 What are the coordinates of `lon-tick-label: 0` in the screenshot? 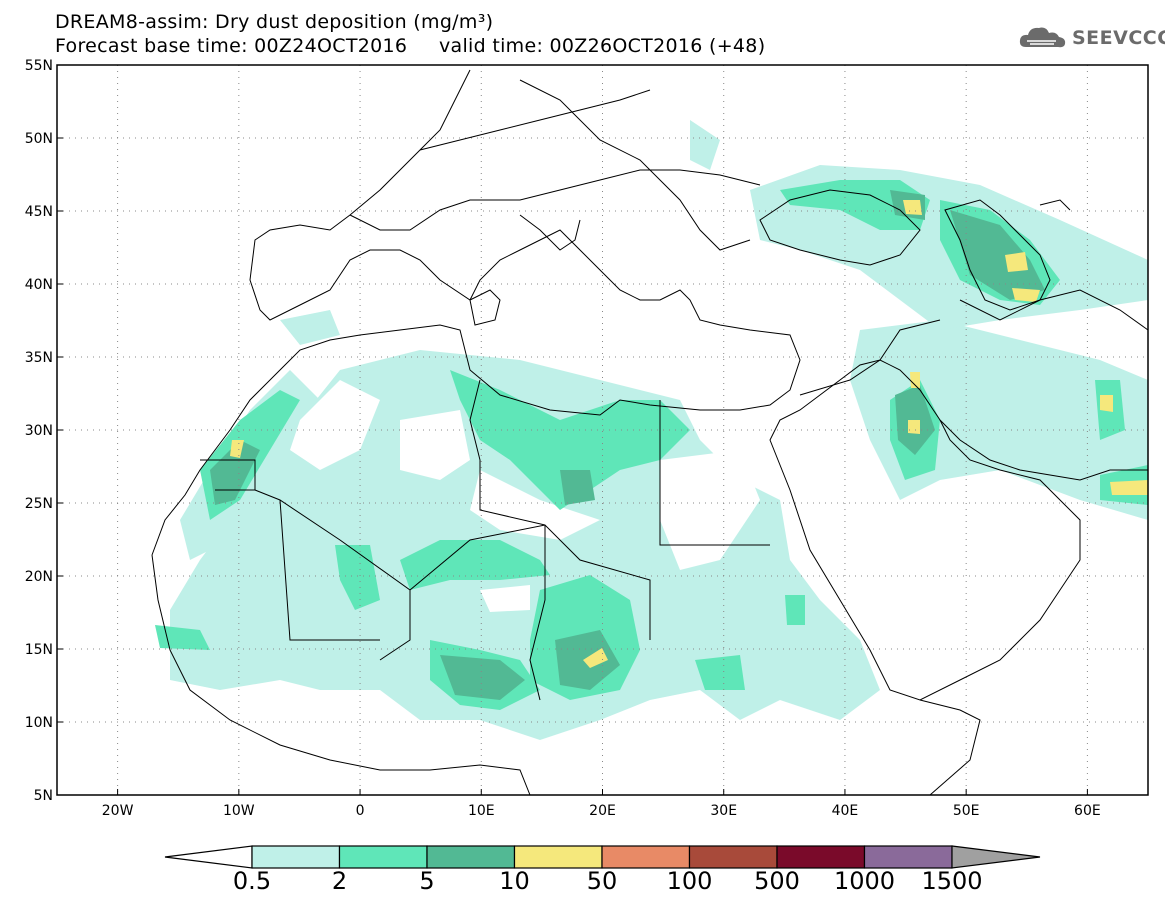 It's located at (360, 811).